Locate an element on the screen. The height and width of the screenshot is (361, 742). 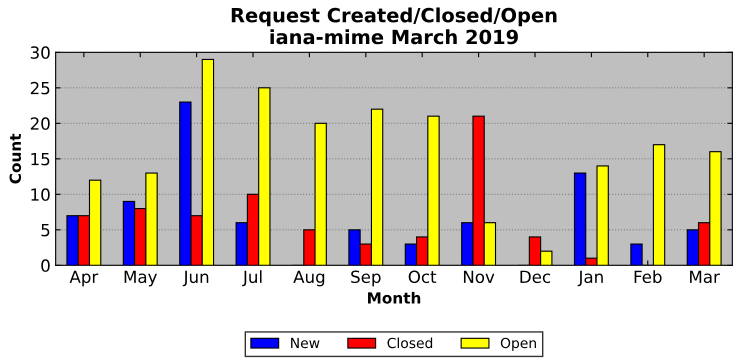
x-tick-label: Nov is located at coordinates (479, 277).